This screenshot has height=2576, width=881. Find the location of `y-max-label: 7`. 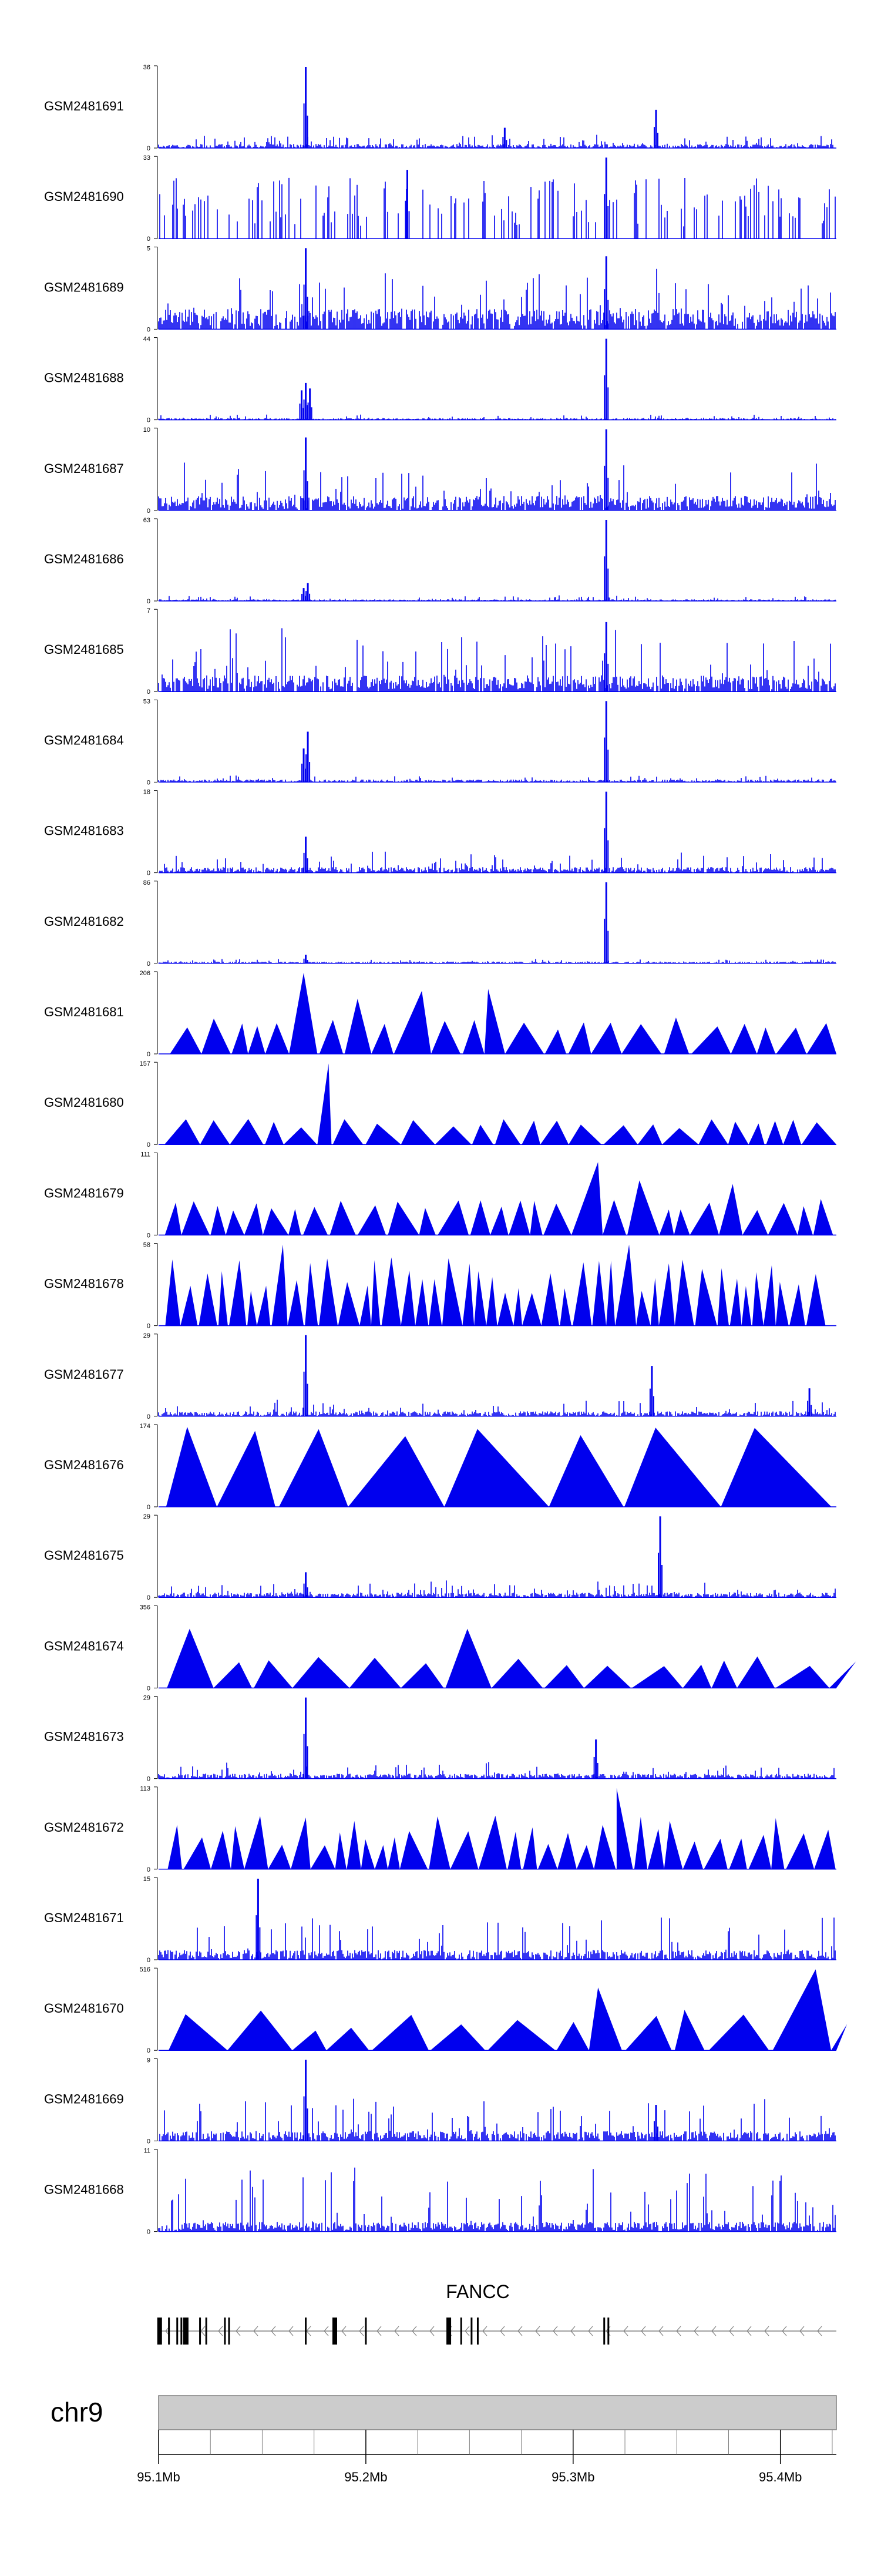

y-max-label: 7 is located at coordinates (148, 610).